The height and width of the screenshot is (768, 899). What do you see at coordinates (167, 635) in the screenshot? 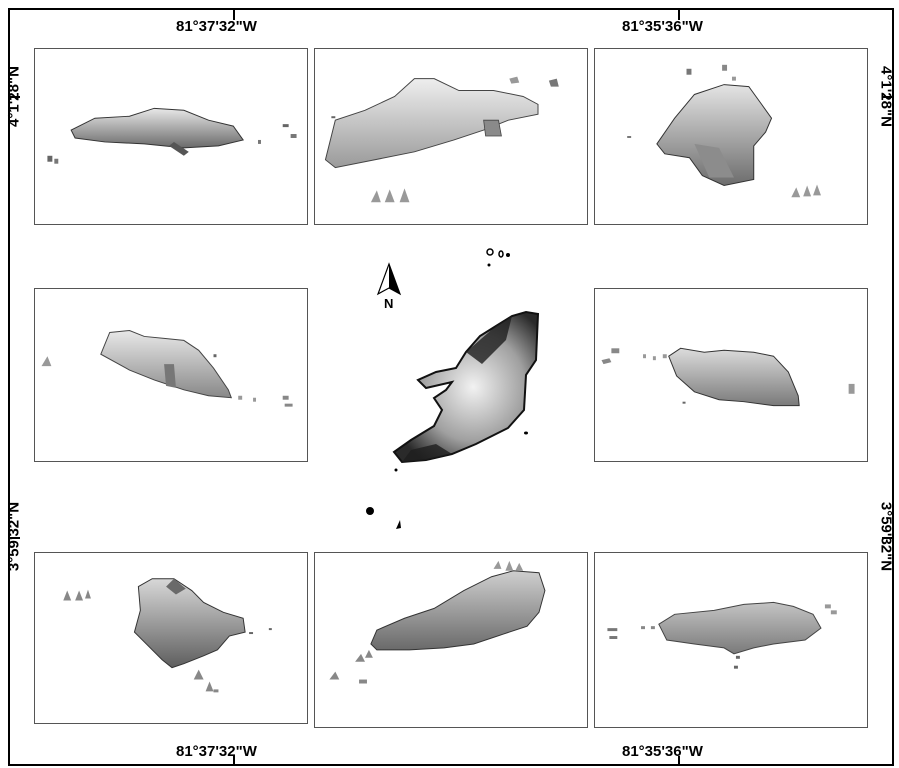
I see `island-relief-bottom-left` at bounding box center [167, 635].